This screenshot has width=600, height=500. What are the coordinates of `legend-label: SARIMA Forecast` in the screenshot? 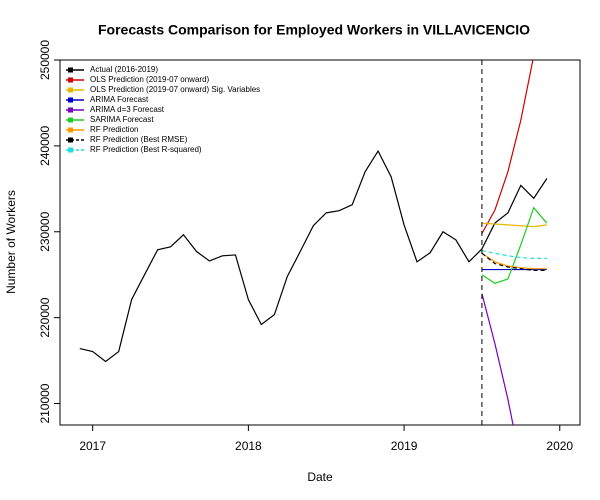 It's located at (122, 119).